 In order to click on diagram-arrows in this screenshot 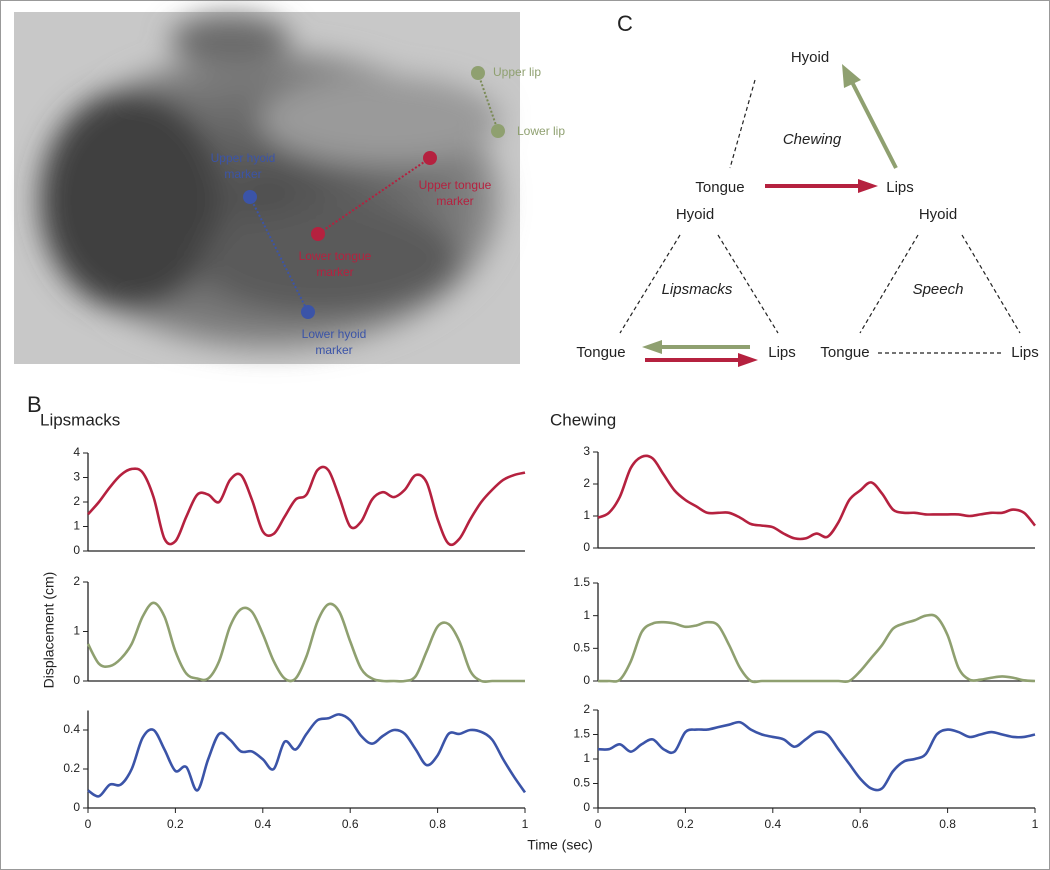, I will do `click(770, 215)`.